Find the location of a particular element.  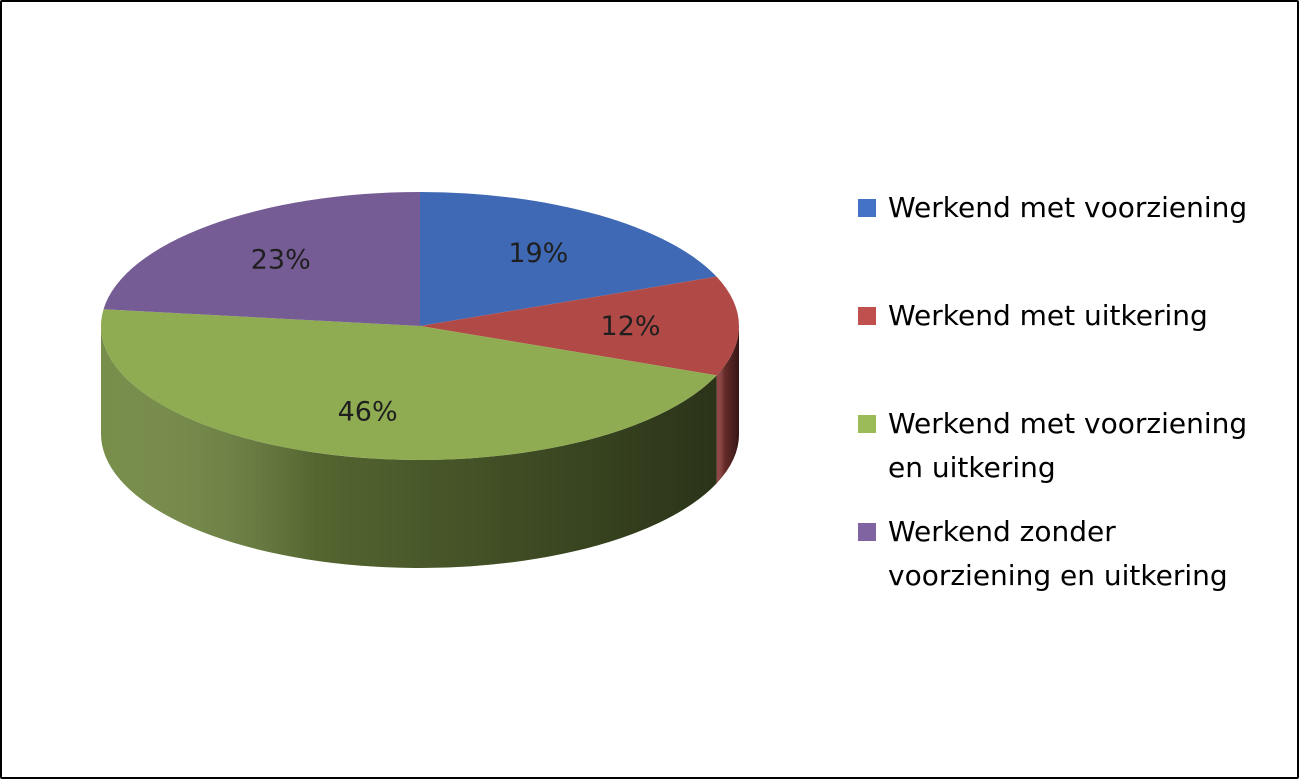

legend-label: Werkend zonder voorziening en uitkering is located at coordinates (1058, 553).